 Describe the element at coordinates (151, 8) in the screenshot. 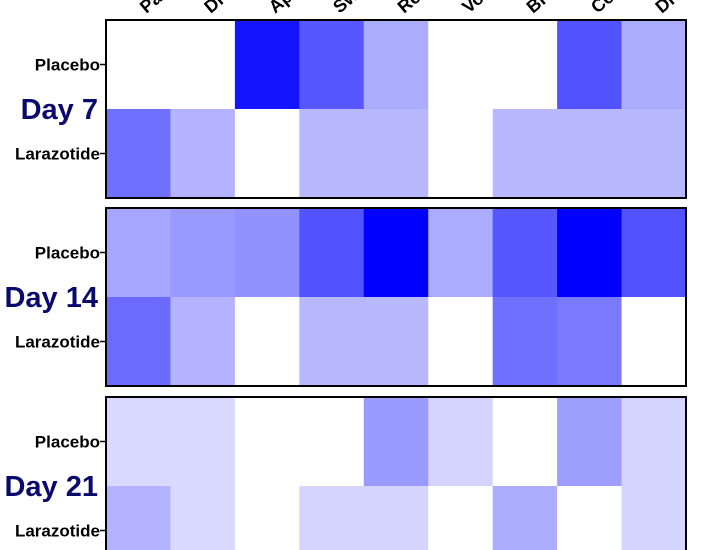

I see `column-label: Pa` at that location.